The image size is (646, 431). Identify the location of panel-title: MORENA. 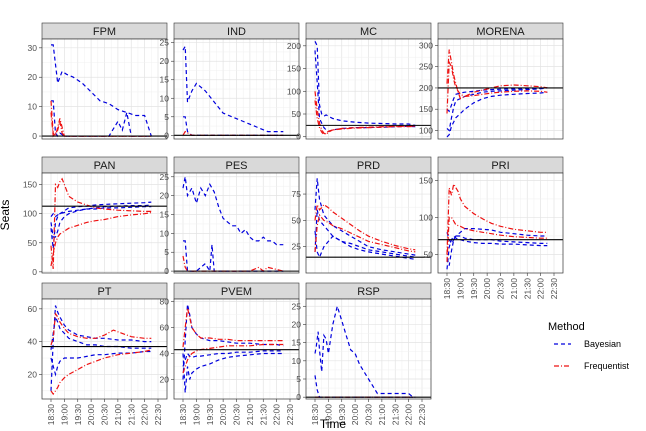
(500, 32).